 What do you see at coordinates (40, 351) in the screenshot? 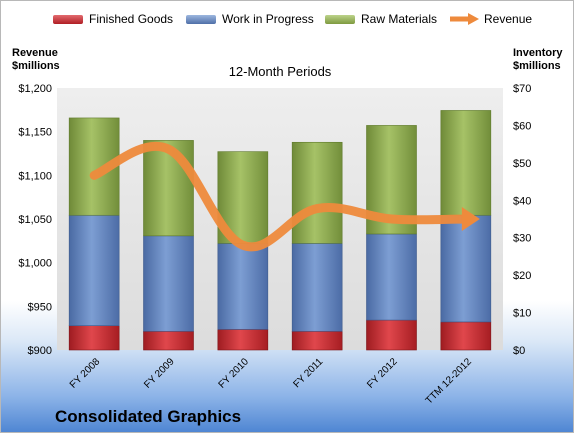
I see `left-axis-tick-label: $900` at bounding box center [40, 351].